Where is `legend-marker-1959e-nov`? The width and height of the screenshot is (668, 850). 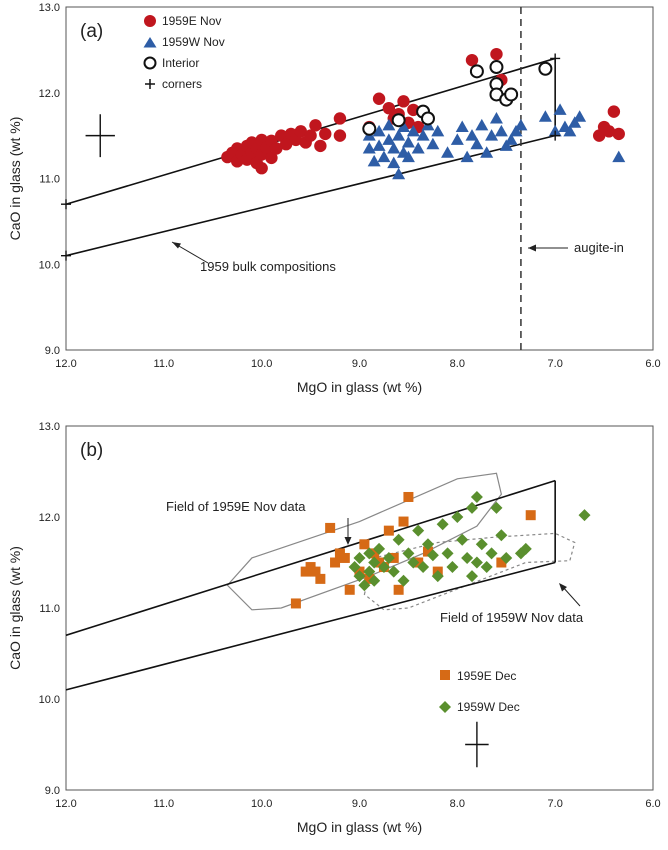 legend-marker-1959e-nov is located at coordinates (150, 21).